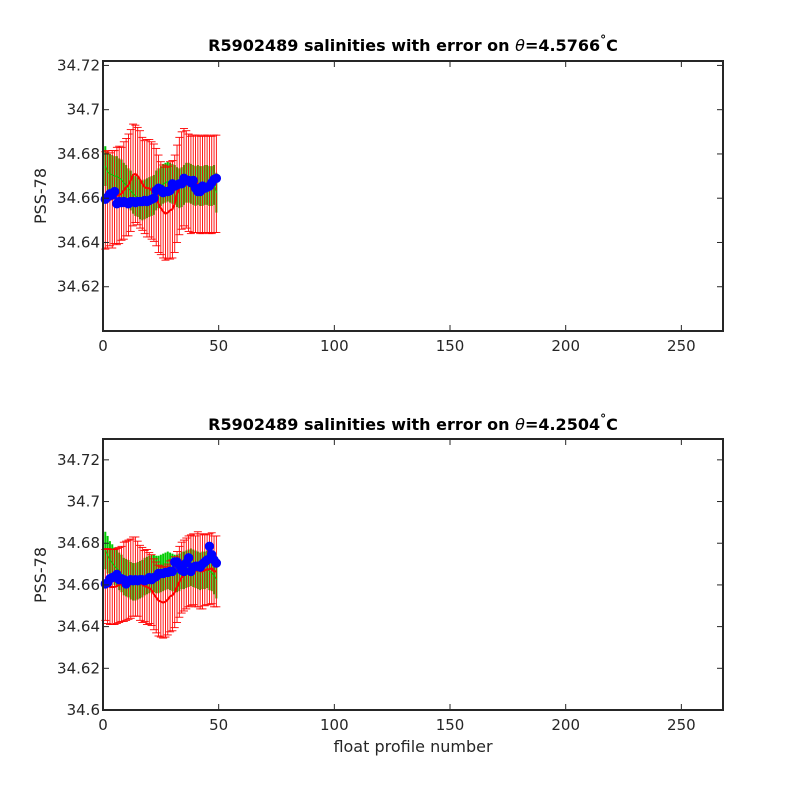 The image size is (800, 800). Describe the element at coordinates (40, 575) in the screenshot. I see `bottom-plot-ylabel: PSS-78` at that location.